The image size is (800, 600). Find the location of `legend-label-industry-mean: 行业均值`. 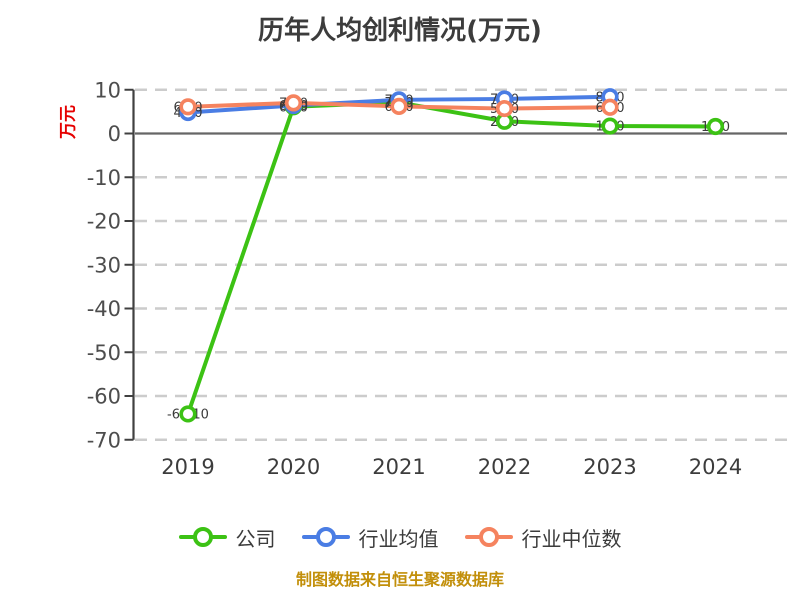

legend-label-industry-mean: 行业均值 is located at coordinates (398, 538).